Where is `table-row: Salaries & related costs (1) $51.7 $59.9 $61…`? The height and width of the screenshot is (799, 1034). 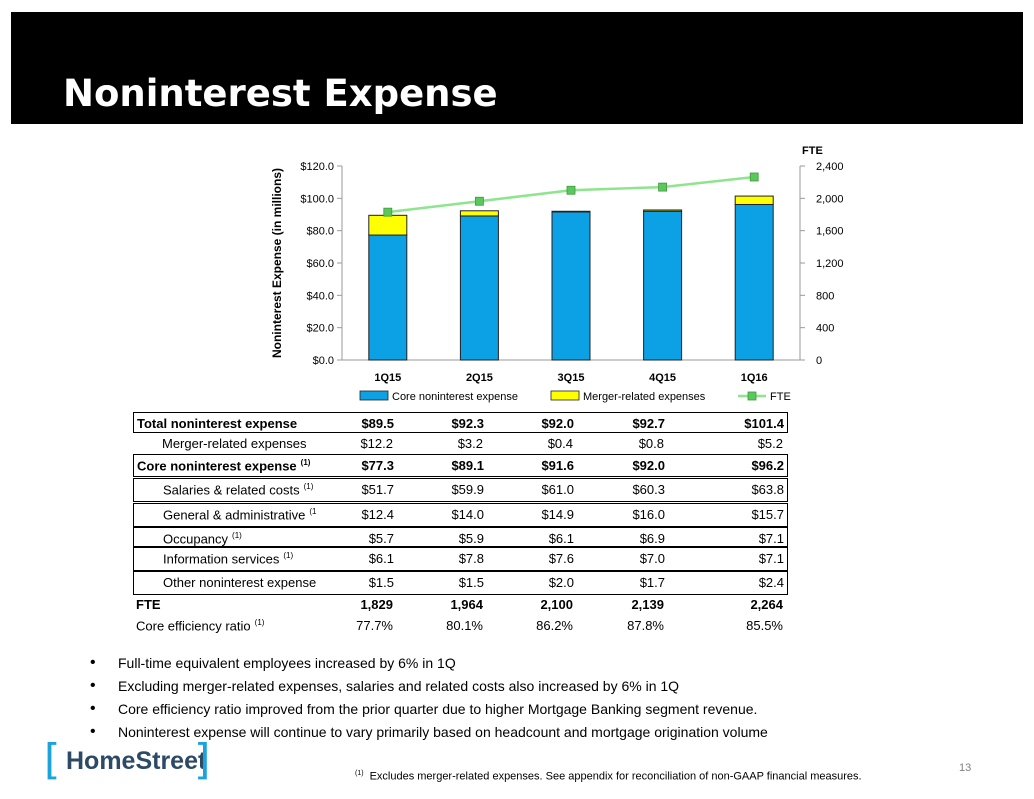 table-row: Salaries & related costs (1) $51.7 $59.9 $61… is located at coordinates (460, 490).